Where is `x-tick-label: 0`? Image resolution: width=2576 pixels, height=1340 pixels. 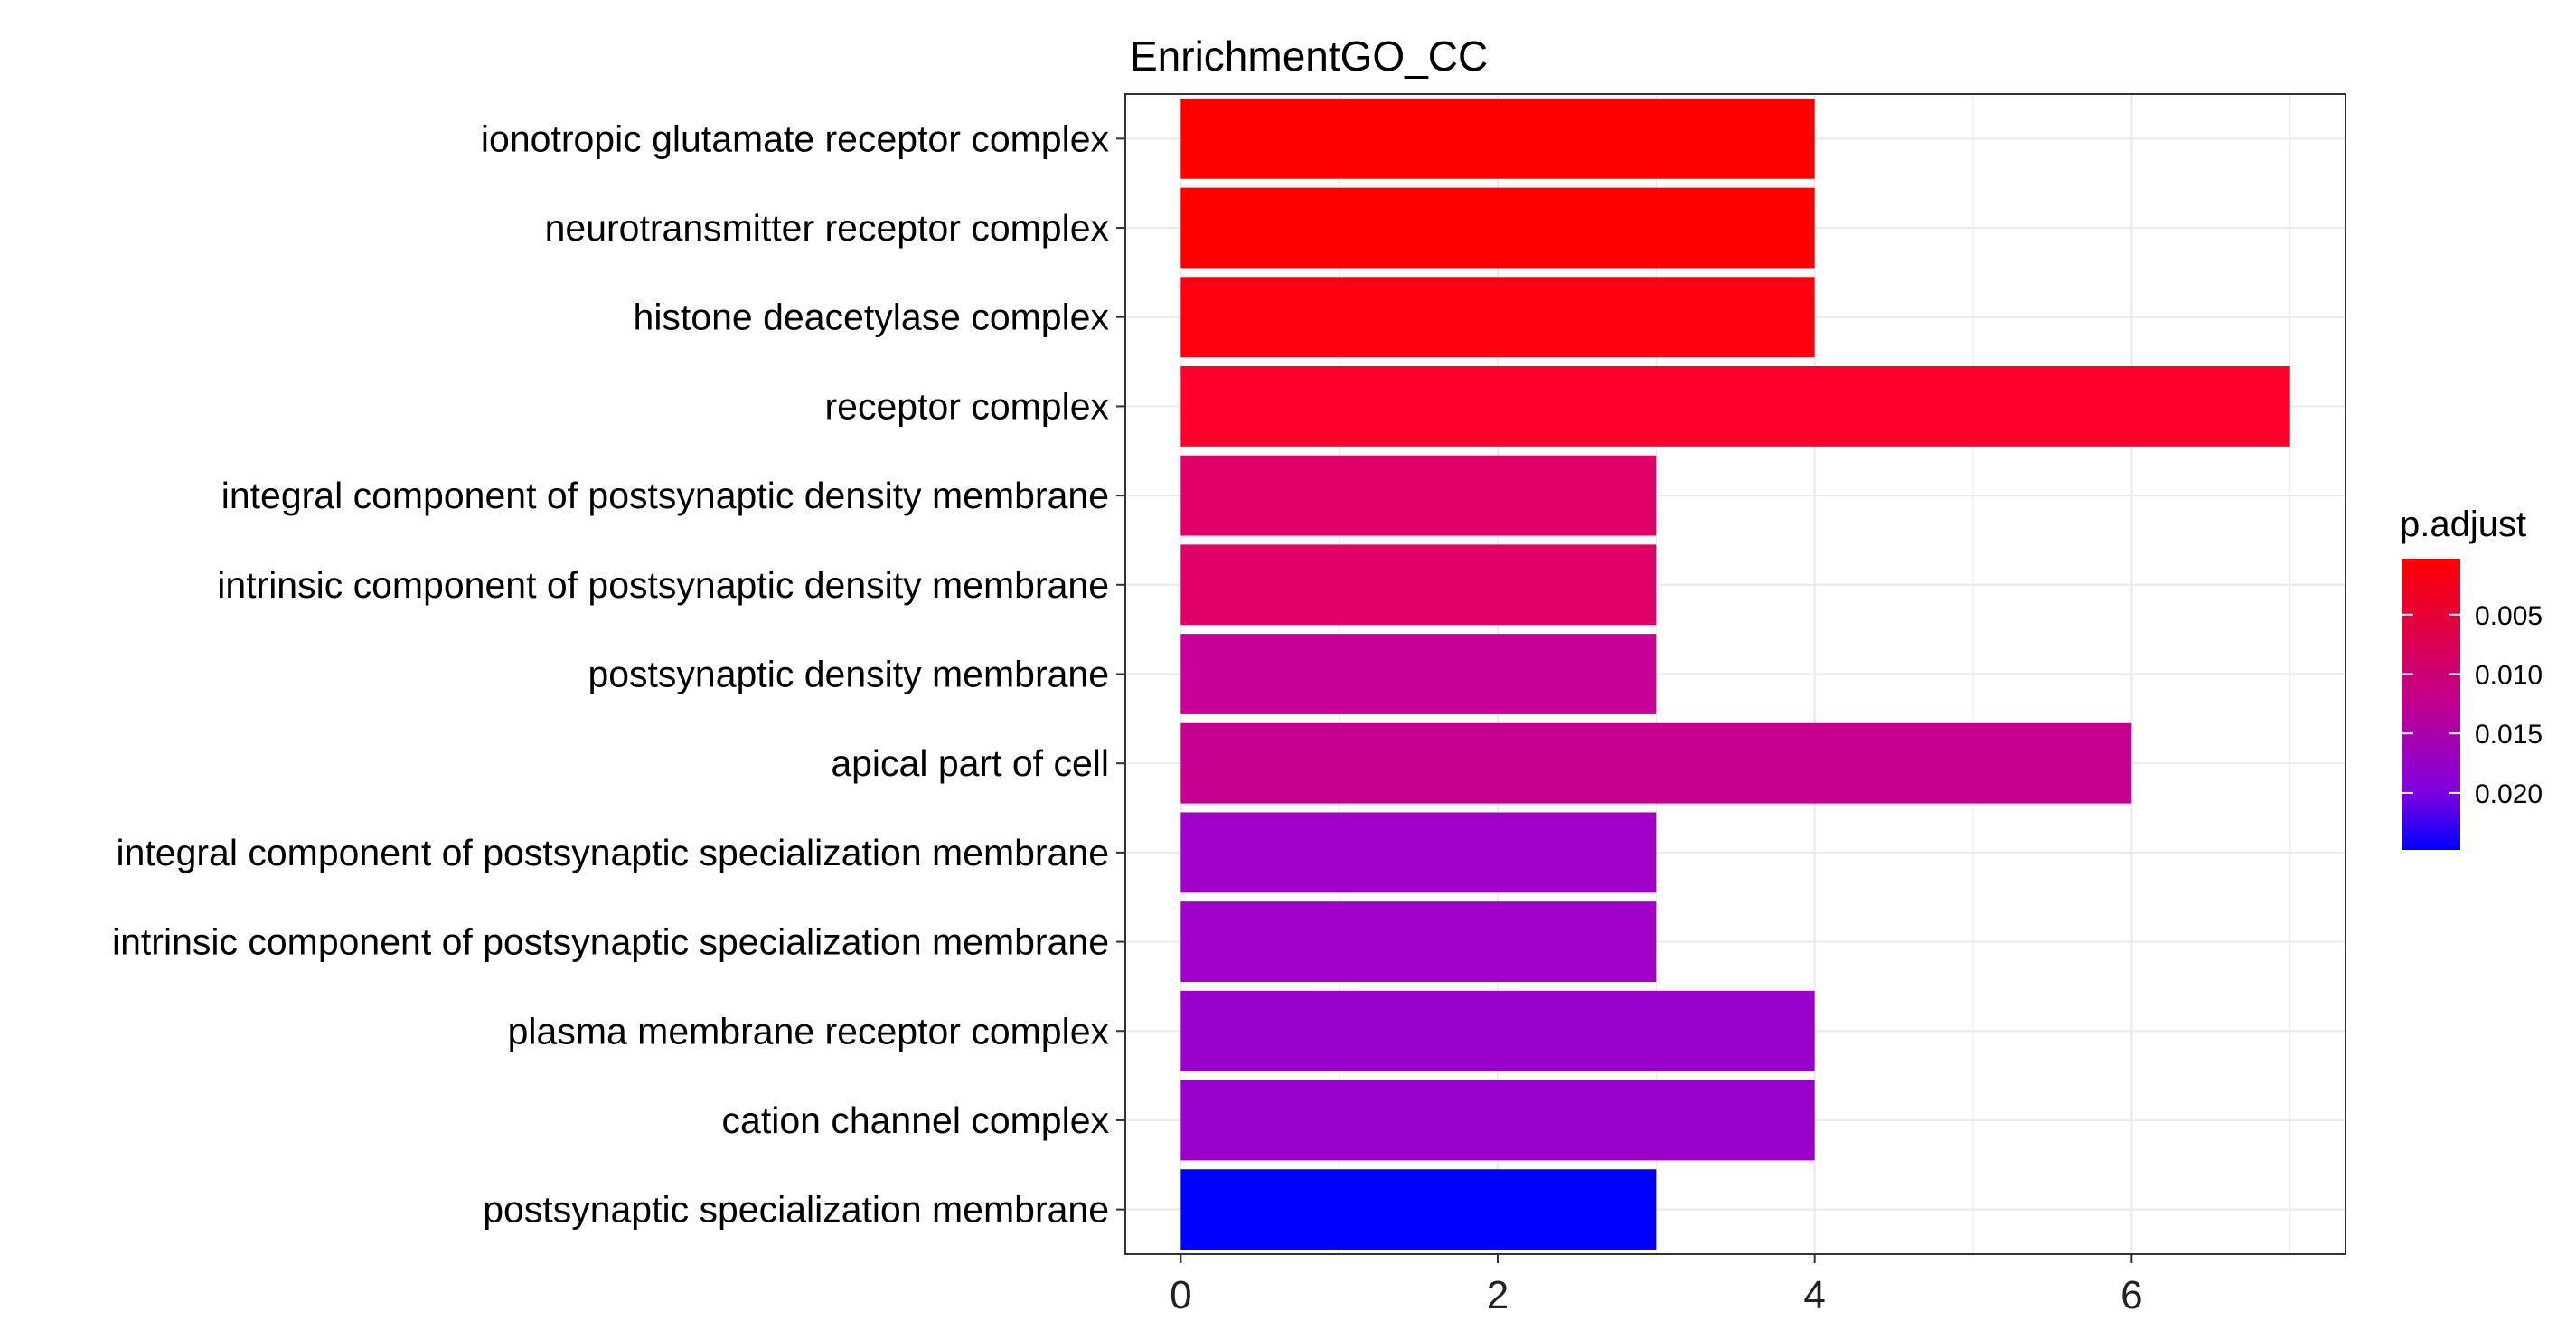
x-tick-label: 0 is located at coordinates (1180, 1295).